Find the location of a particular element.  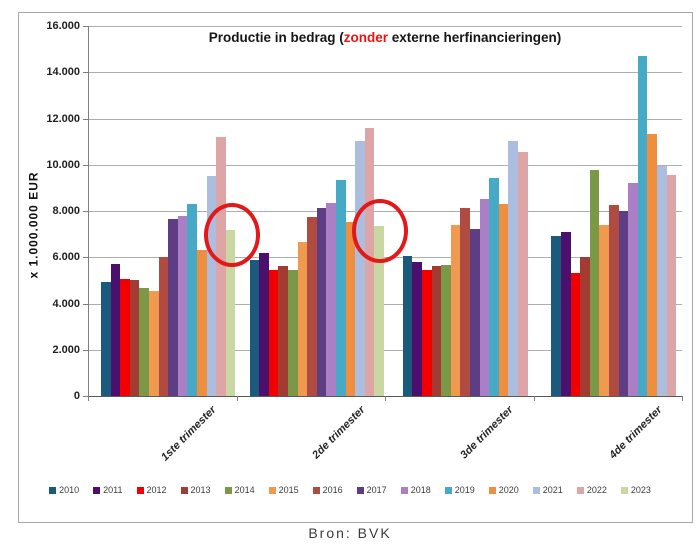

legend-item-2015: 2015 is located at coordinates (283, 490).